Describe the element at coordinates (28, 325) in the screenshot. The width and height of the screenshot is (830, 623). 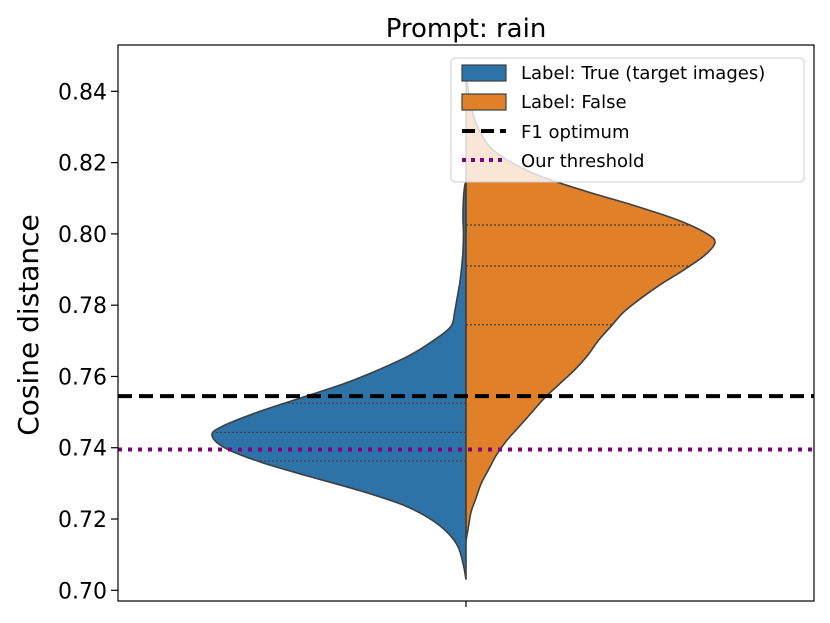
I see `y-axis-label: Cosine distance` at that location.